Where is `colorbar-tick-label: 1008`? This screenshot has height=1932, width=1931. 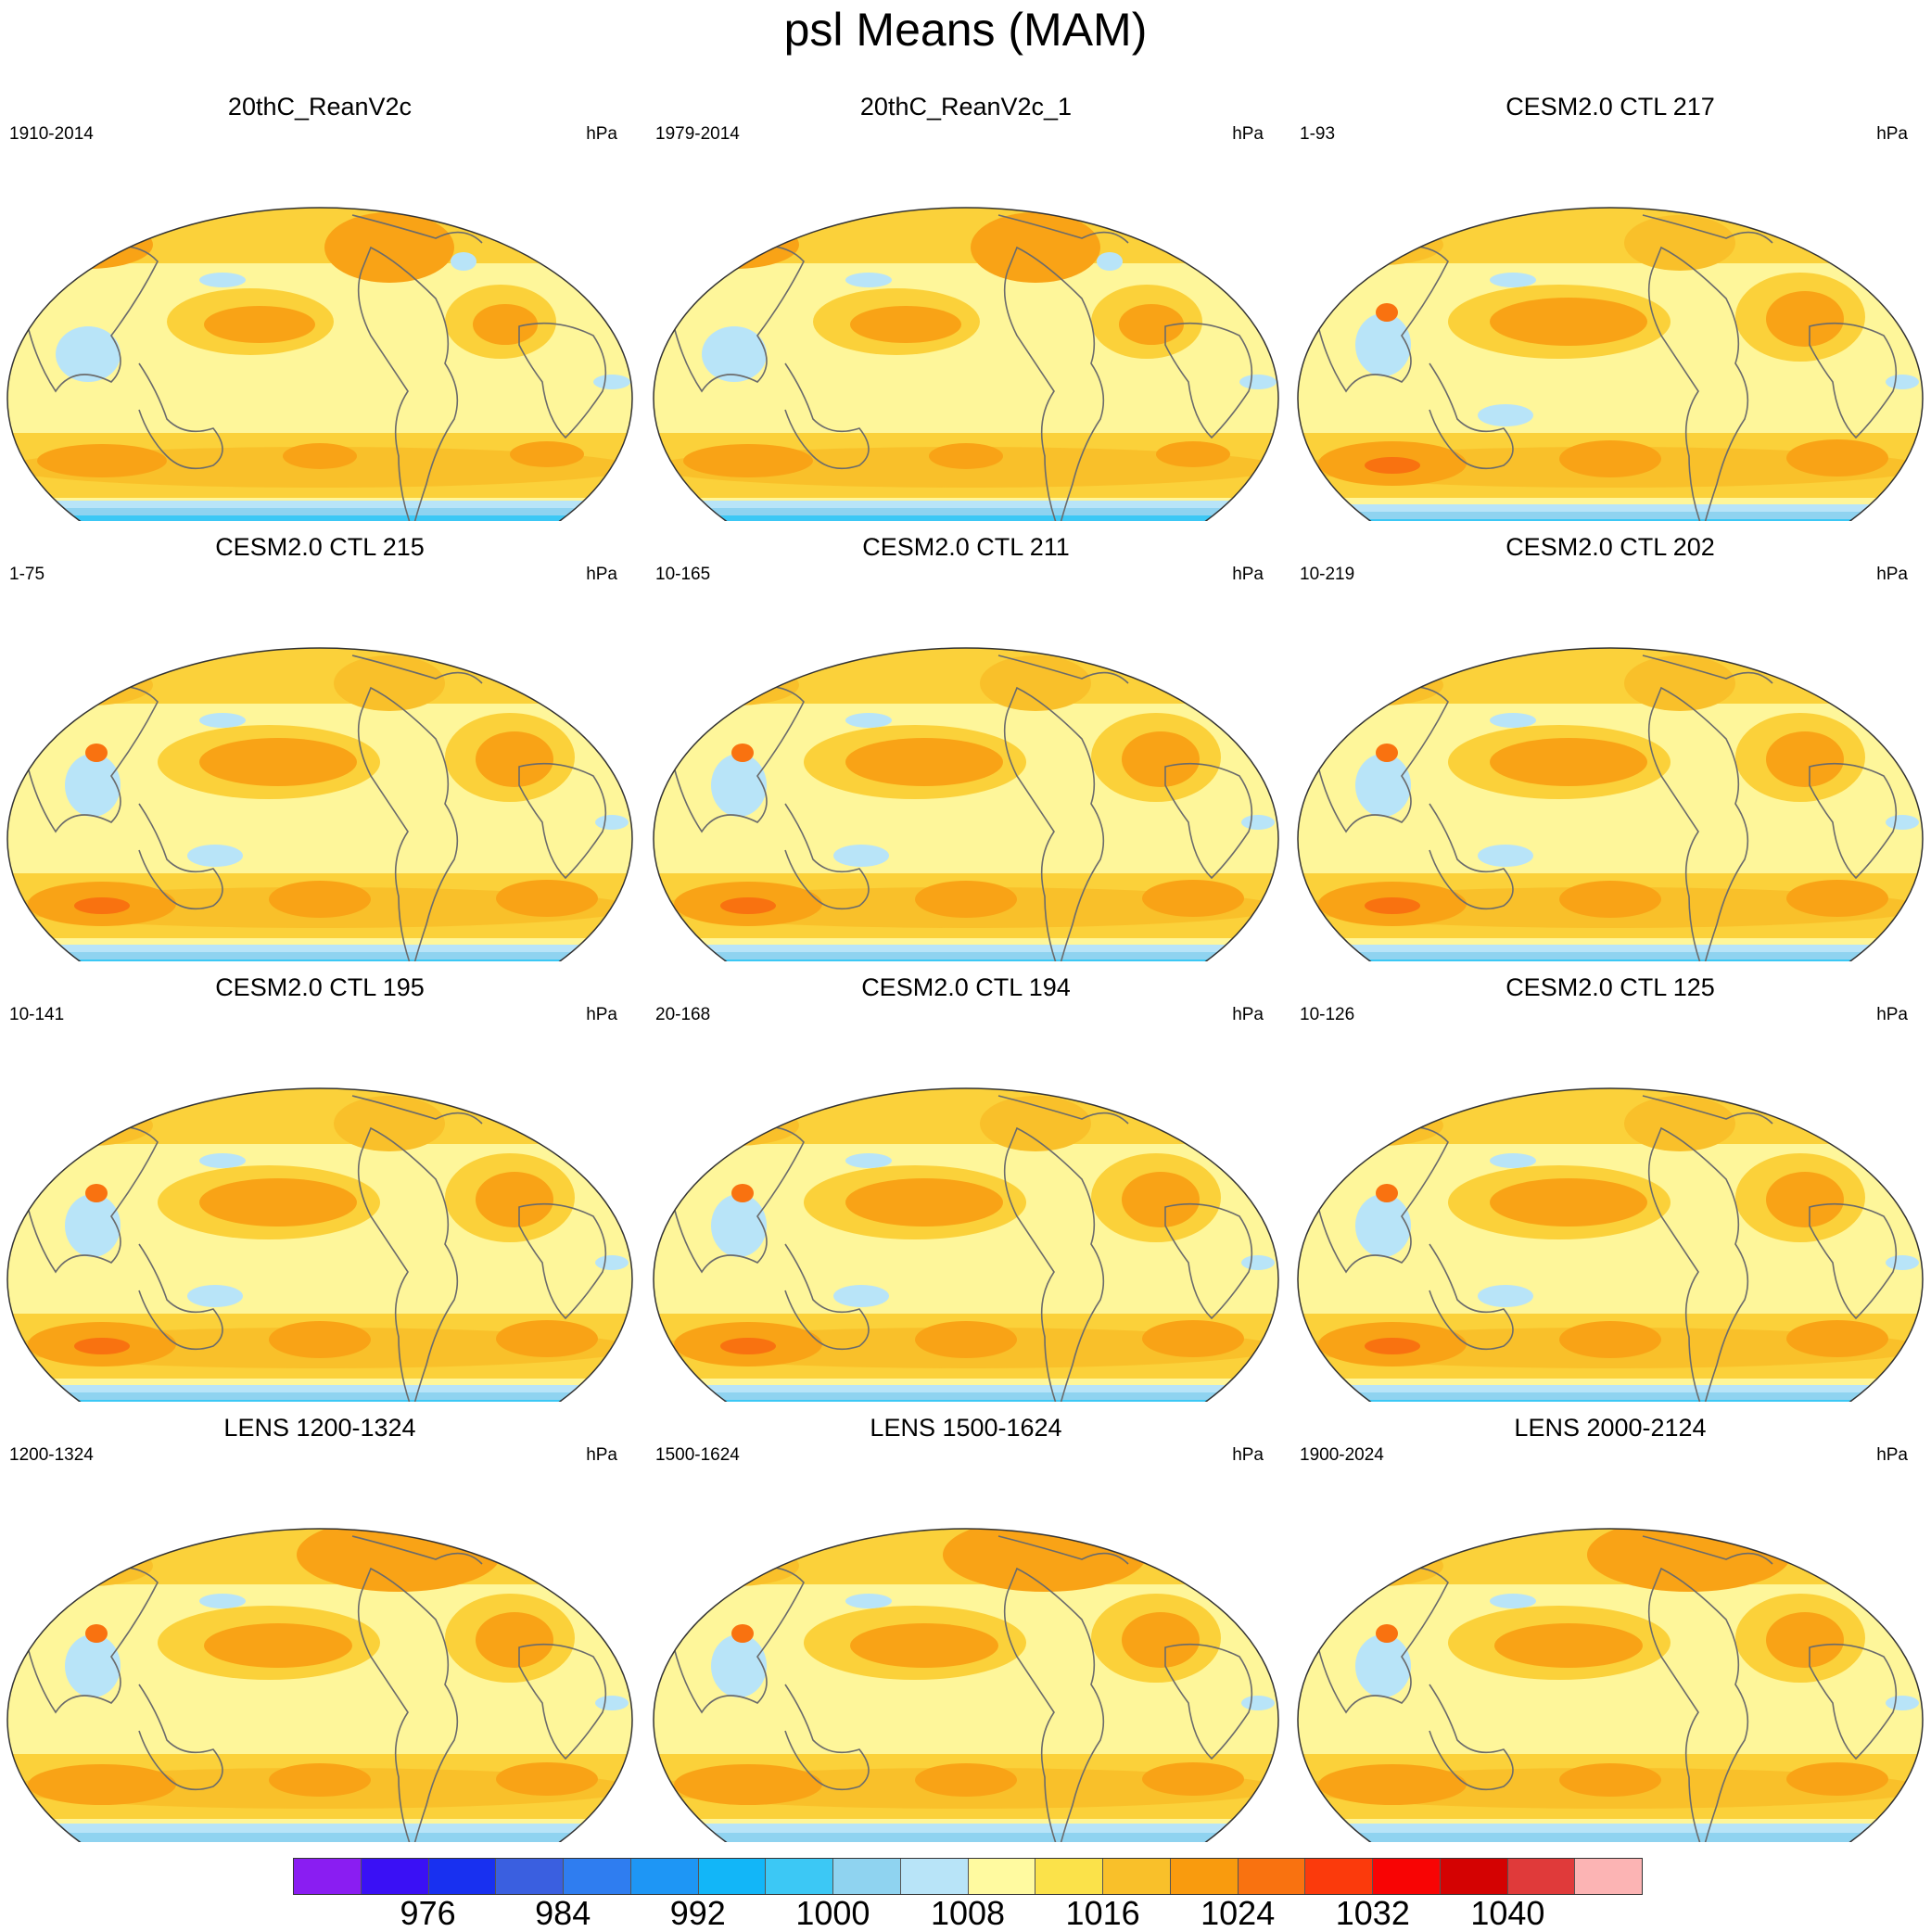
colorbar-tick-label: 1008 is located at coordinates (968, 1913).